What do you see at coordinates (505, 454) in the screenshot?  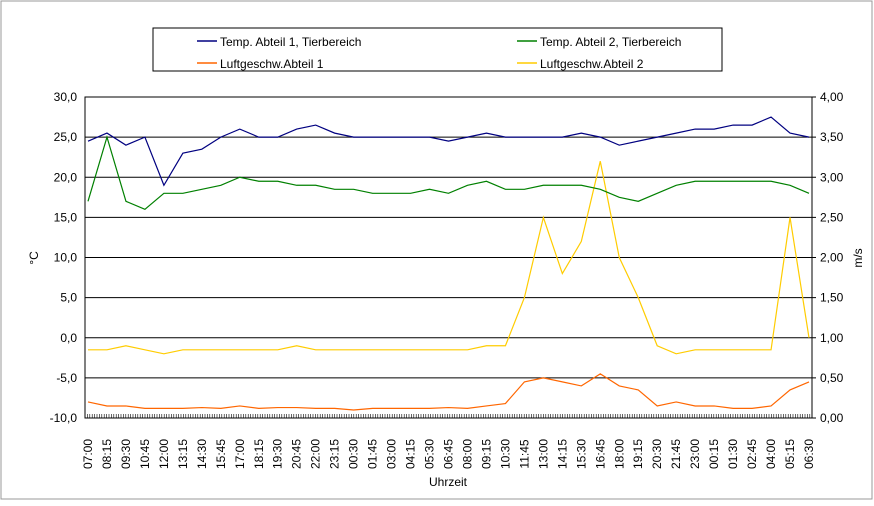 I see `x-tick-label: 10:30` at bounding box center [505, 454].